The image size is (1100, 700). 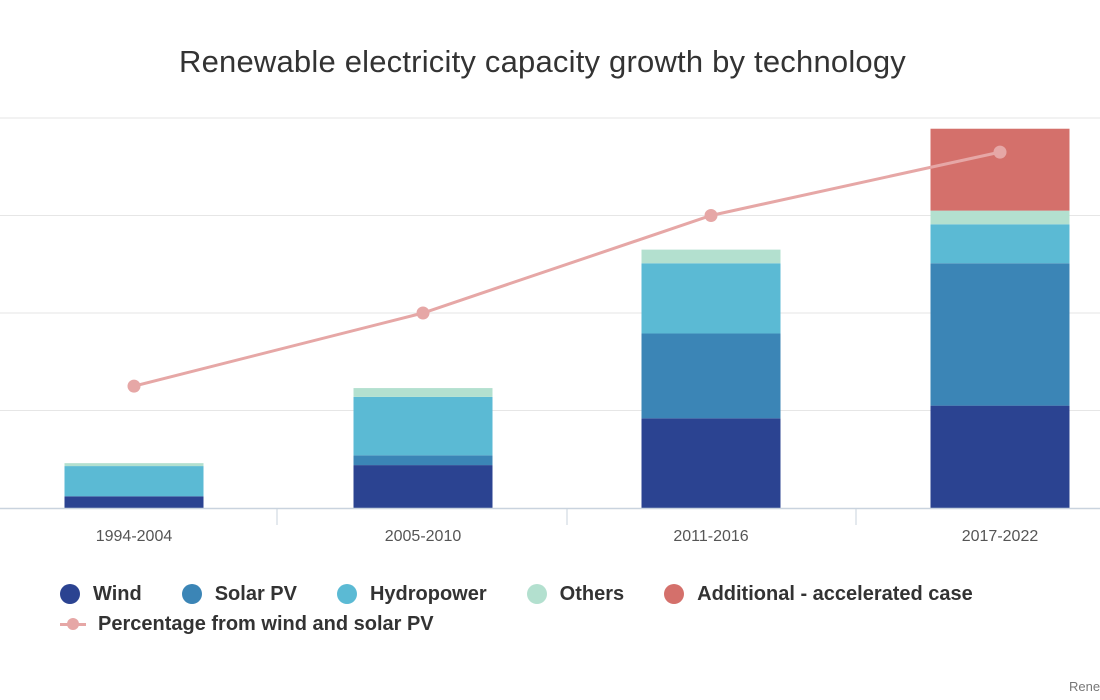 I want to click on legend-item: Others, so click(x=575, y=594).